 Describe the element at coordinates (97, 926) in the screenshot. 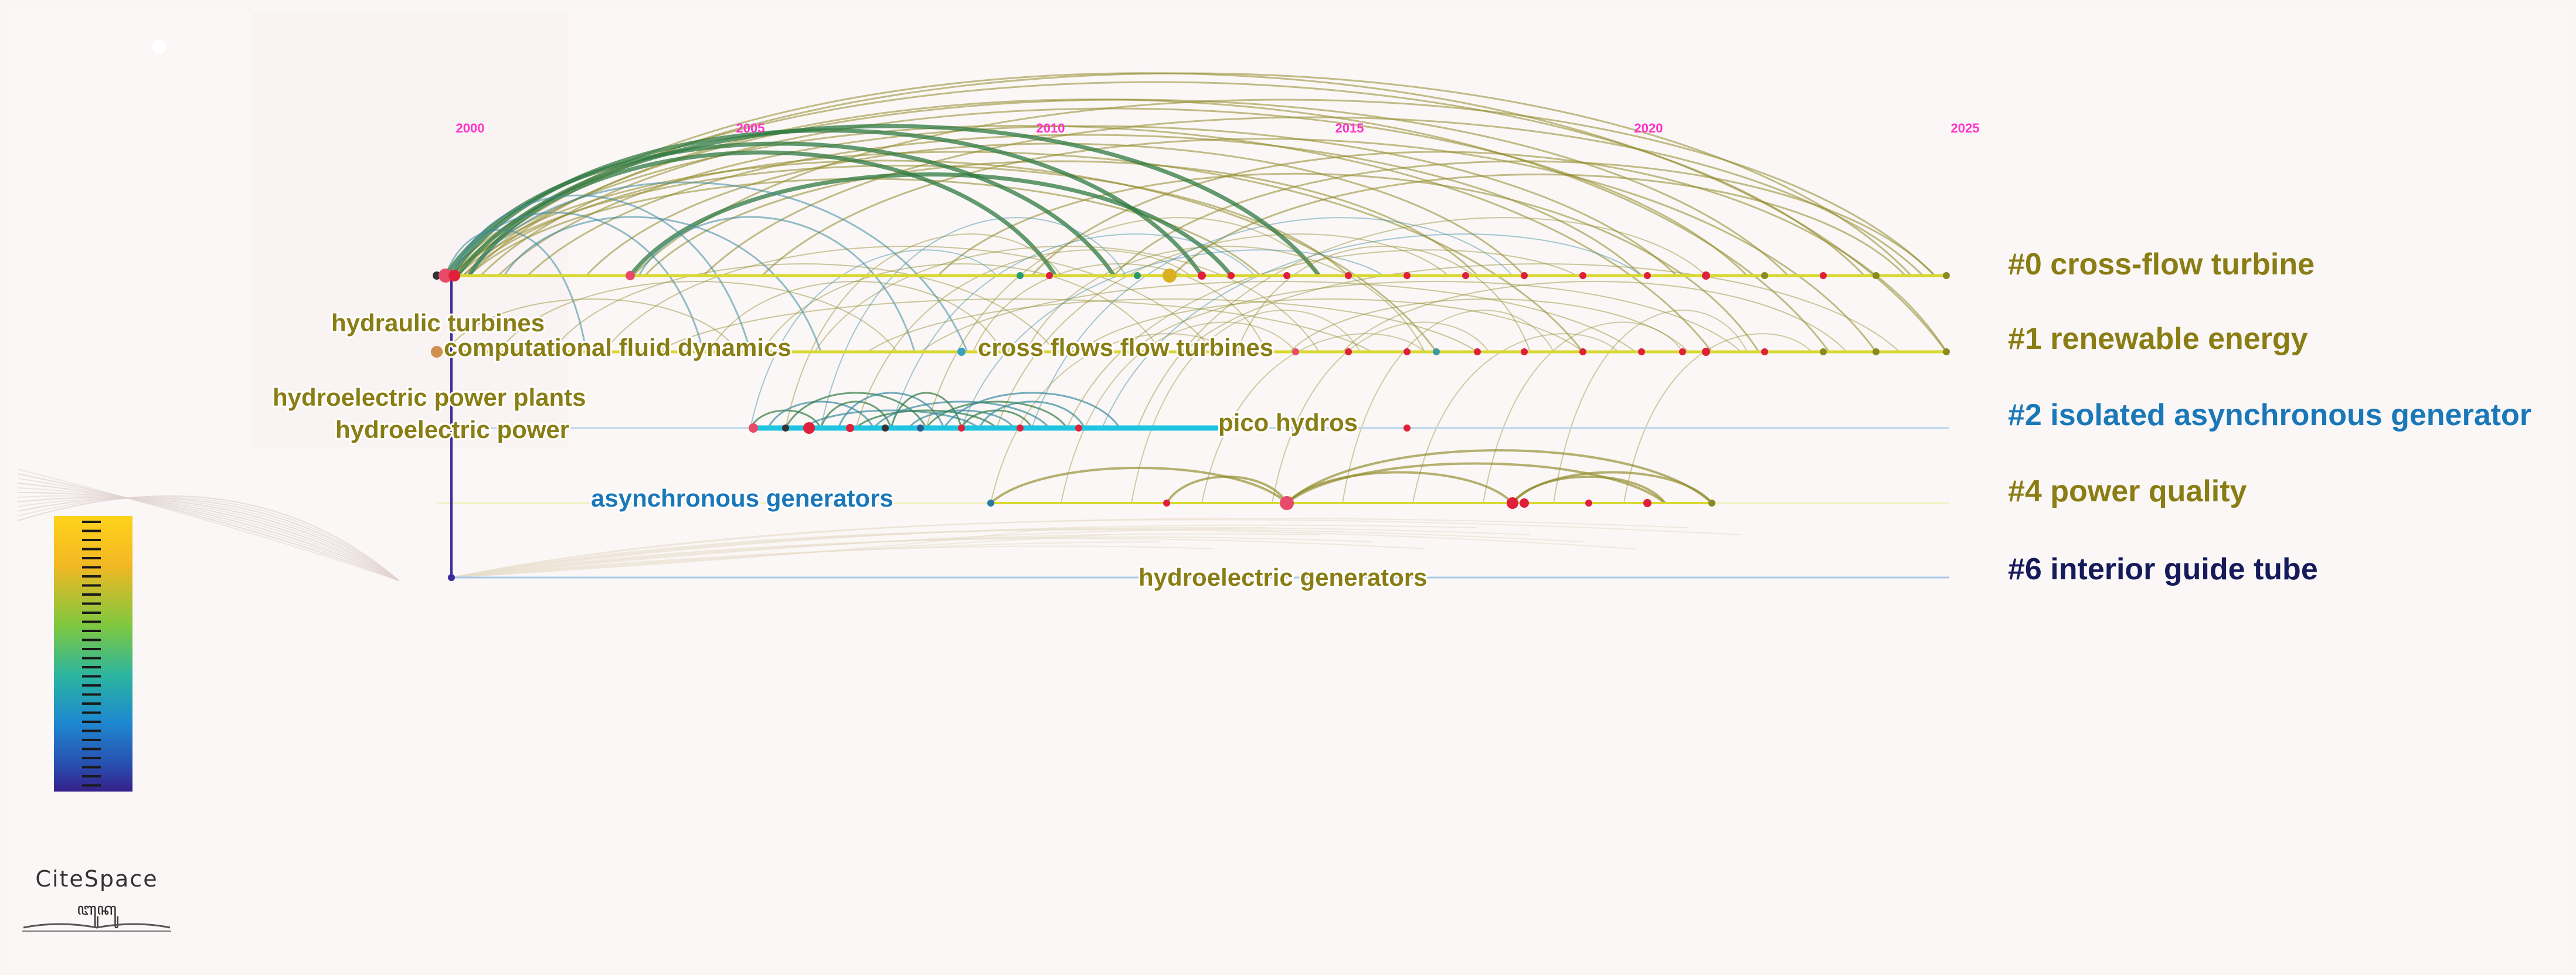

I see `logo-book-icon` at that location.